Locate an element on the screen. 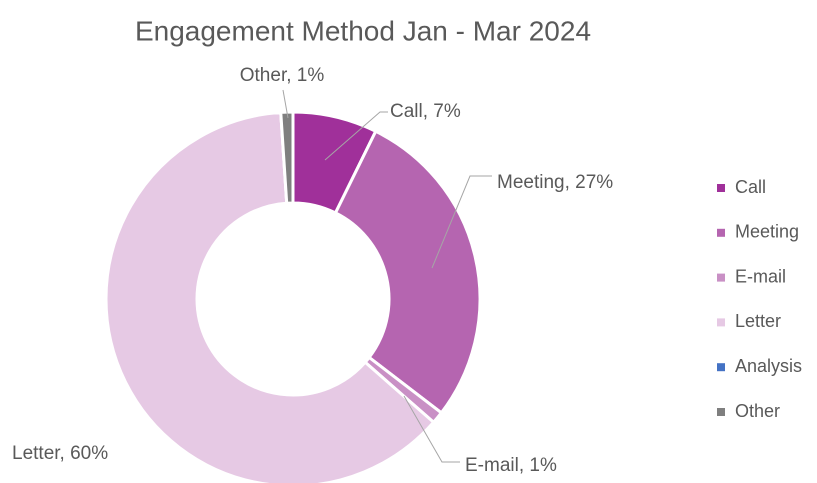 This screenshot has height=483, width=817. legend-label: Letter is located at coordinates (758, 321).